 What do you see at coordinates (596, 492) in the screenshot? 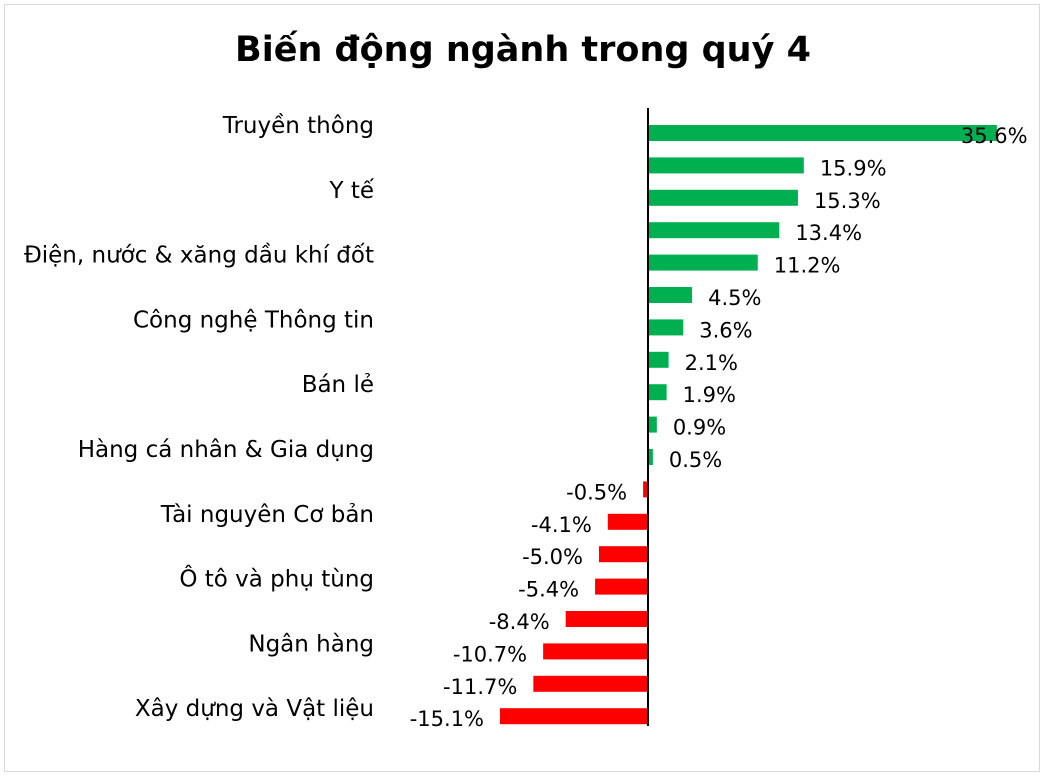
I see `value-label-11: -0.5%` at bounding box center [596, 492].